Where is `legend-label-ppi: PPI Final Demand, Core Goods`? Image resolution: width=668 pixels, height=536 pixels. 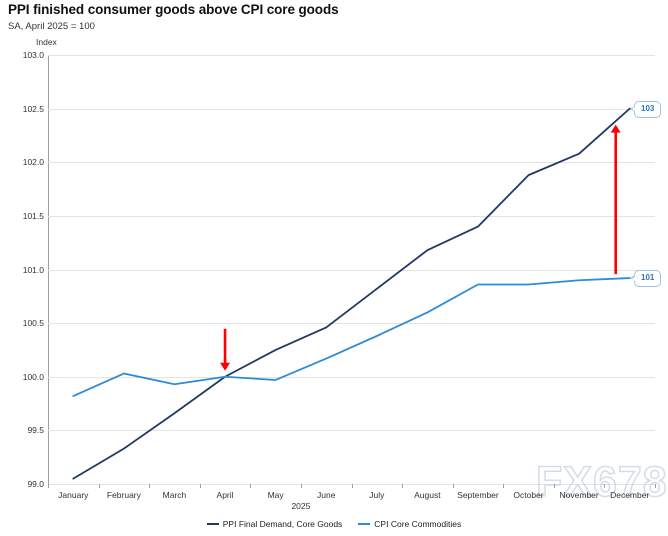 legend-label-ppi: PPI Final Demand, Core Goods is located at coordinates (282, 524).